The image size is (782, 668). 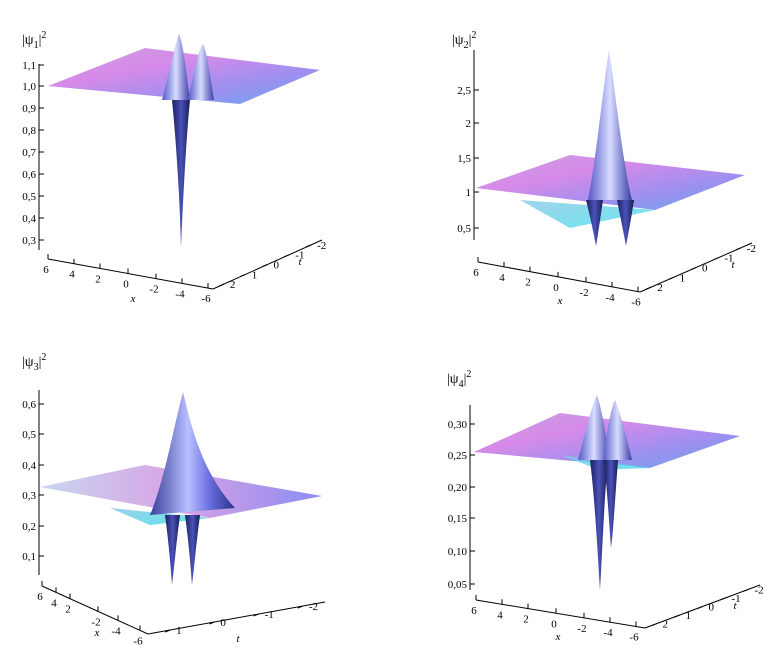 What do you see at coordinates (29, 557) in the screenshot?
I see `z-tick-label: 0,1` at bounding box center [29, 557].